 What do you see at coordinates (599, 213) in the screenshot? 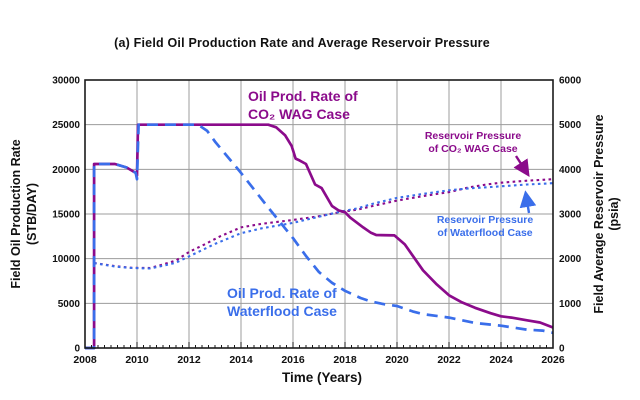
I see `y-right-axis-title: Field Average Reservoir Pressure` at bounding box center [599, 213].